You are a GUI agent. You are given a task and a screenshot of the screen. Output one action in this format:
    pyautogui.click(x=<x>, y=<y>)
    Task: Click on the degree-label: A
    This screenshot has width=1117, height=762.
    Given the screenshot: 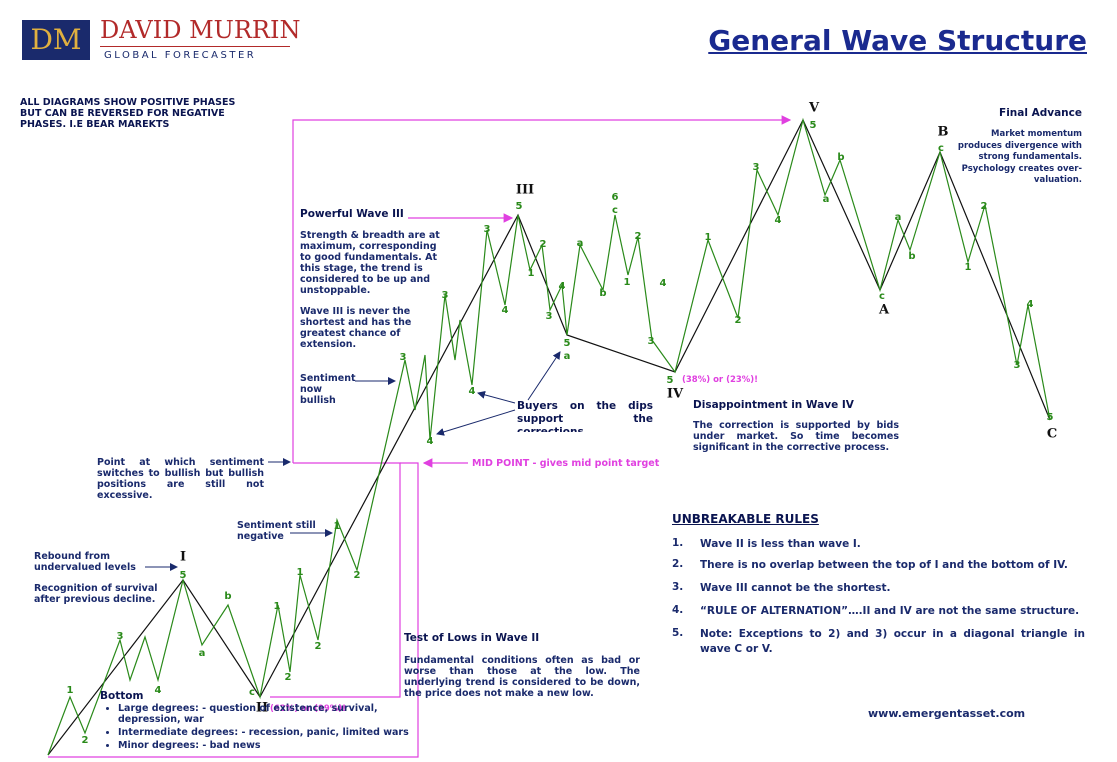 What is the action you would take?
    pyautogui.click(x=884, y=310)
    